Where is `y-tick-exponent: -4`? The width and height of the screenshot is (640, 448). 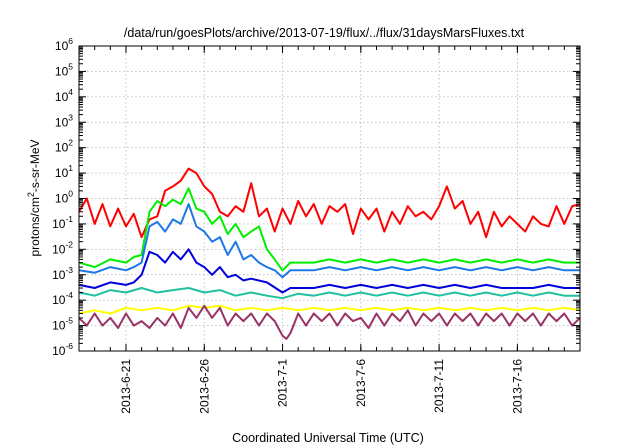
y-tick-exponent: -4 is located at coordinates (69, 295).